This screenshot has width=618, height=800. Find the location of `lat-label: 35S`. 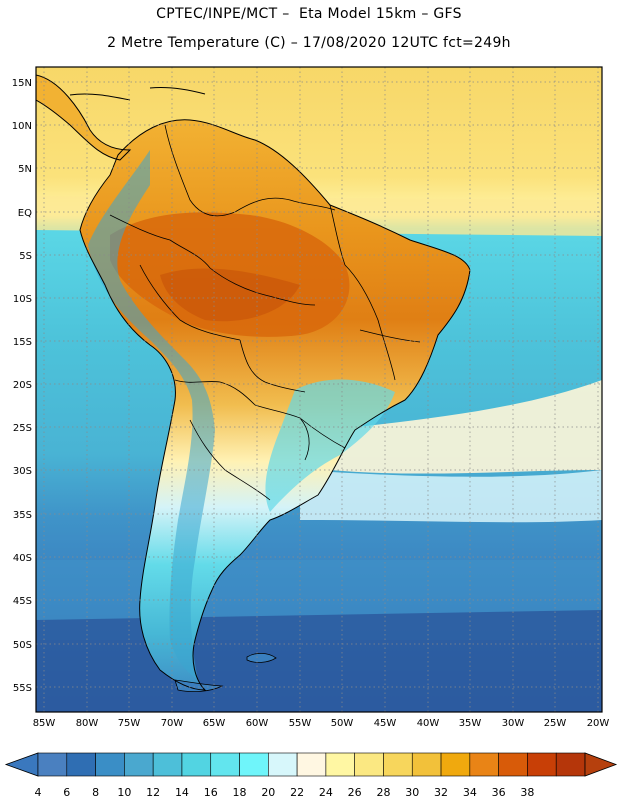

lat-label: 35S is located at coordinates (22, 515).